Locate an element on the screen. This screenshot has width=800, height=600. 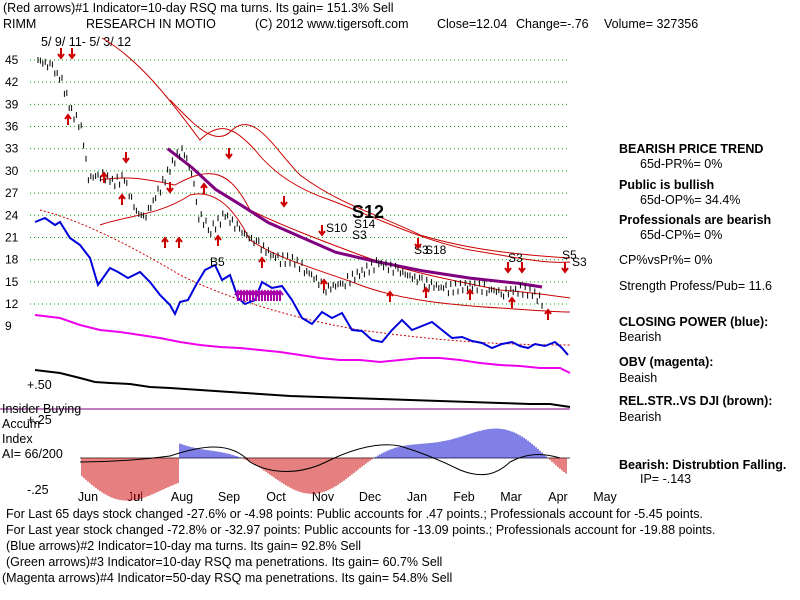
arrow-up-magenta is located at coordinates (280, 295).